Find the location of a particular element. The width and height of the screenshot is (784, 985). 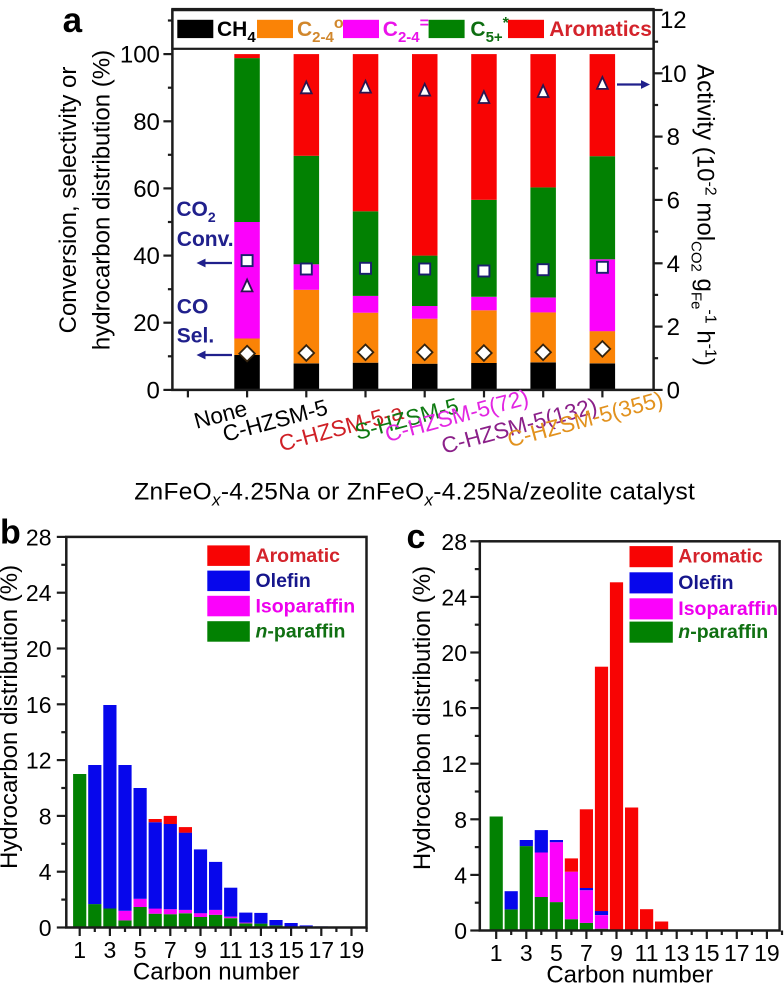

svg-text: Conversion, selectivity or is located at coordinates (68, 200).